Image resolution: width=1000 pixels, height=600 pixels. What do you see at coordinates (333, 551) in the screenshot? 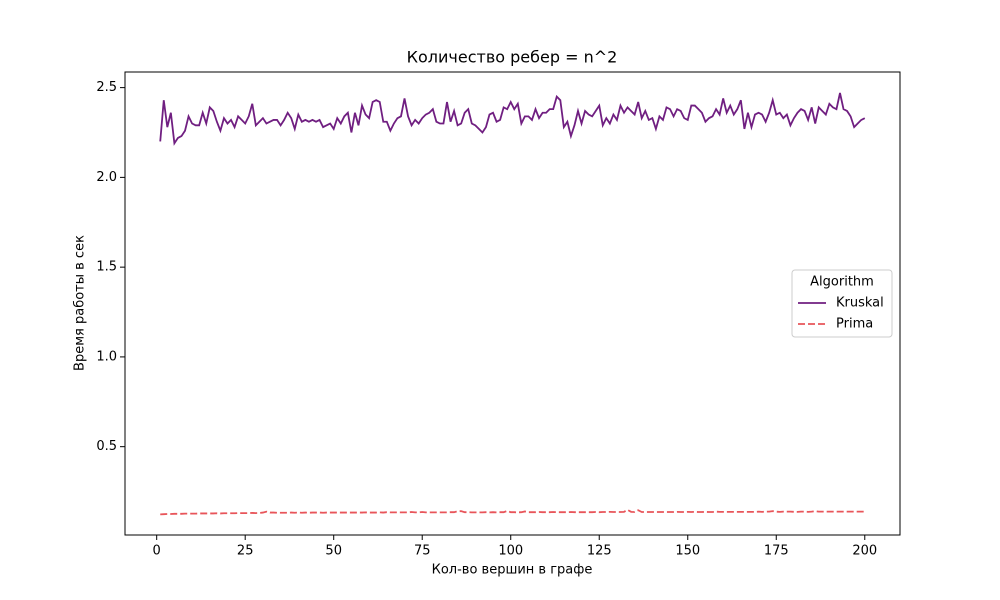
I see `x-tick-label: 50` at bounding box center [333, 551].